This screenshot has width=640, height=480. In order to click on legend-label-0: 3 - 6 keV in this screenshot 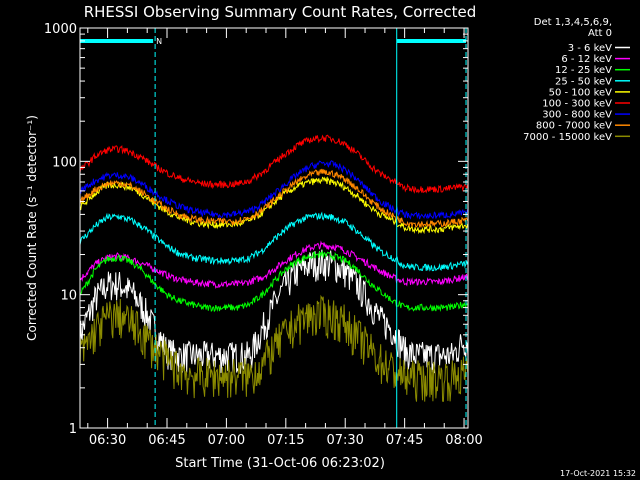, I will do `click(590, 48)`.